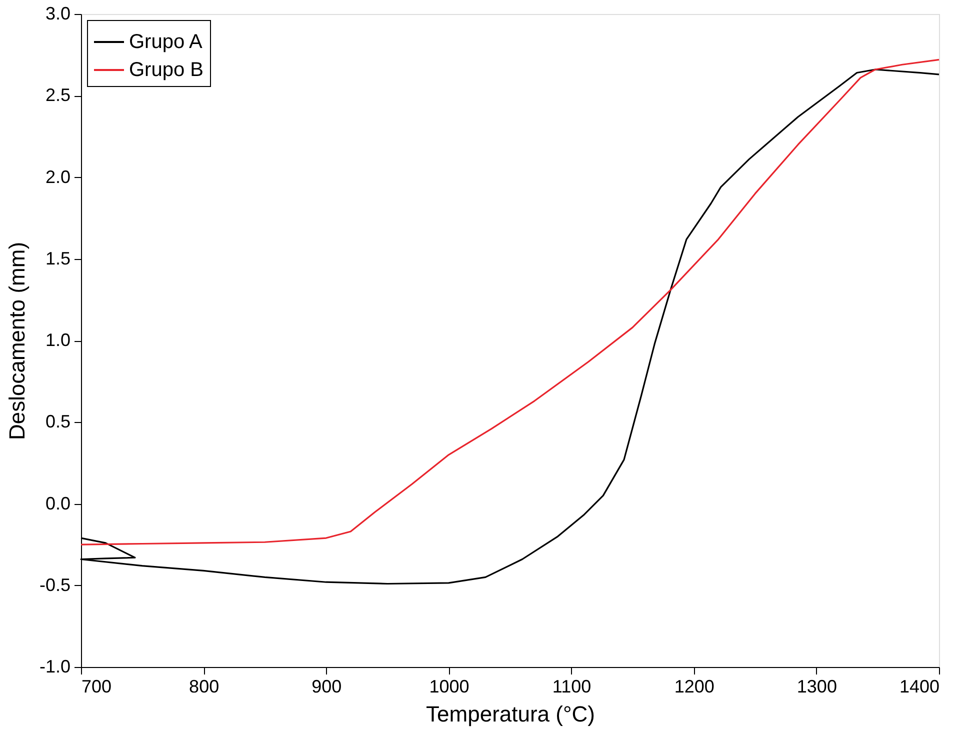 The width and height of the screenshot is (957, 737). I want to click on y-tick-label: 3.0, so click(57, 14).